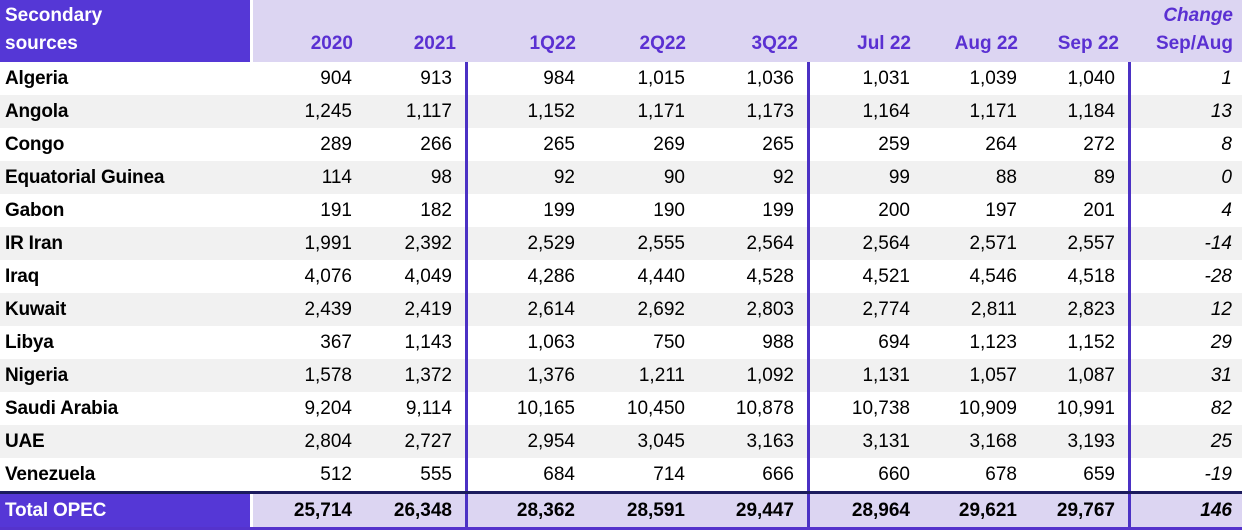 The width and height of the screenshot is (1242, 530). Describe the element at coordinates (669, 144) in the screenshot. I see `value-cell: 269` at that location.